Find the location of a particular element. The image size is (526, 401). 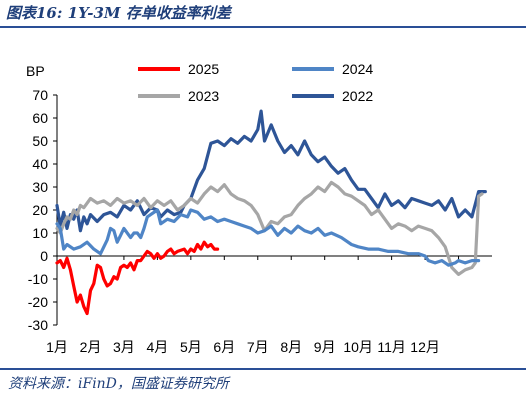

y-tick-label: 70 is located at coordinates (40, 95).